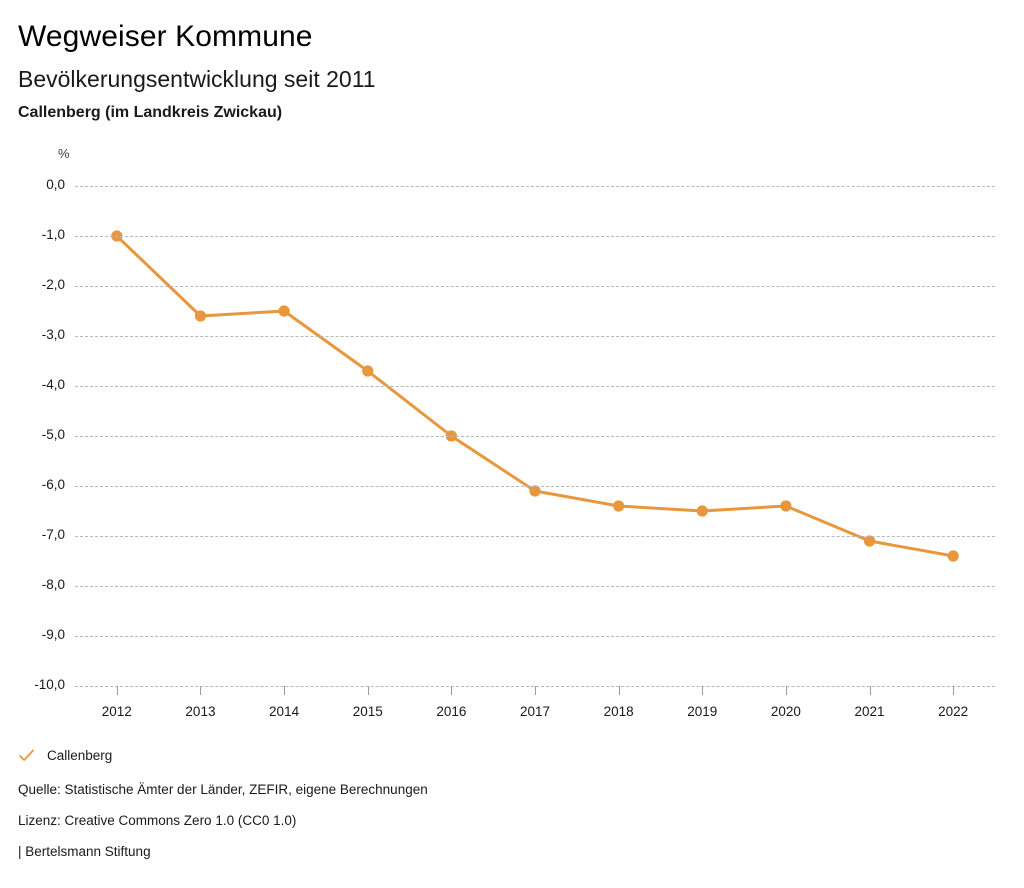 Image resolution: width=1024 pixels, height=888 pixels. What do you see at coordinates (165, 36) in the screenshot?
I see `page-title: Wegweiser Kommune` at bounding box center [165, 36].